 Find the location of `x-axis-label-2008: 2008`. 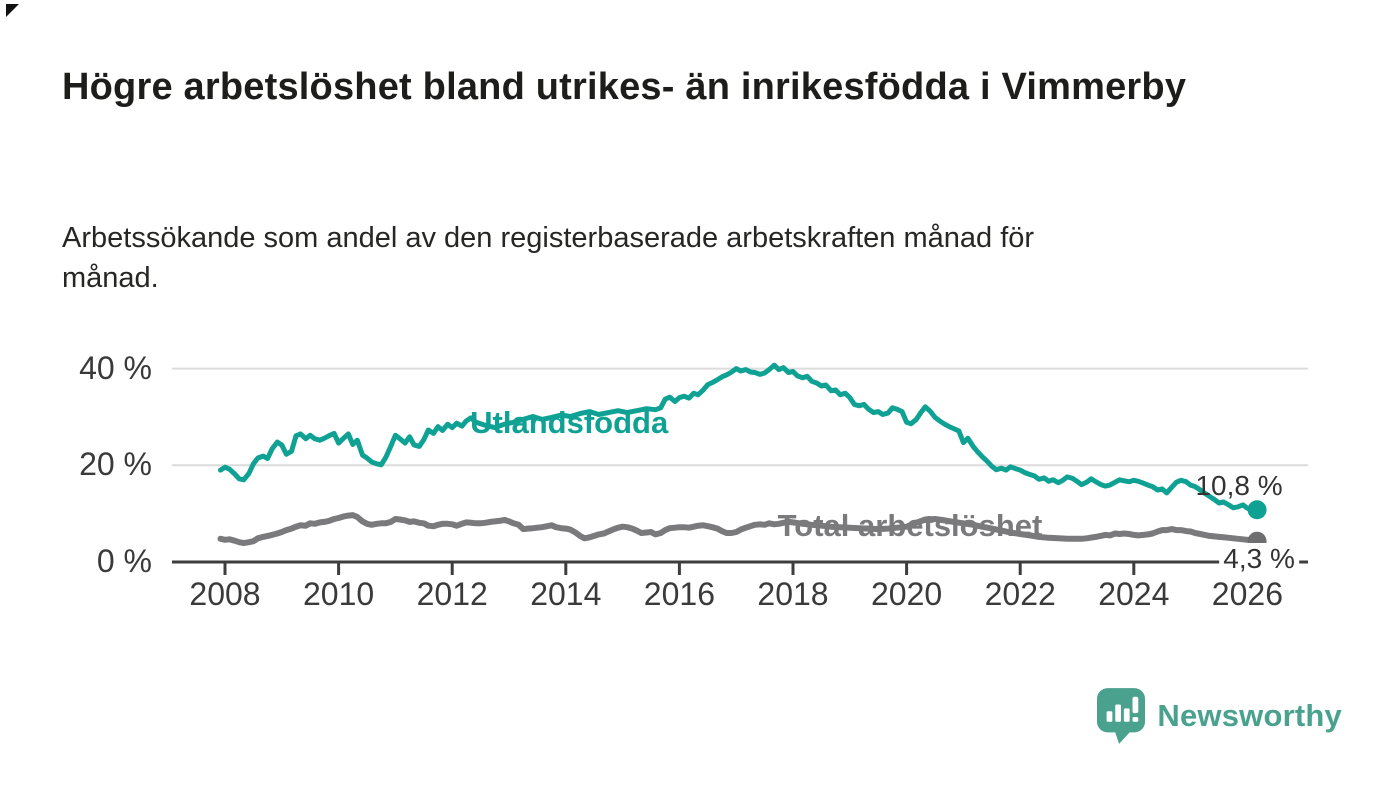

x-axis-label-2008: 2008 is located at coordinates (225, 594).